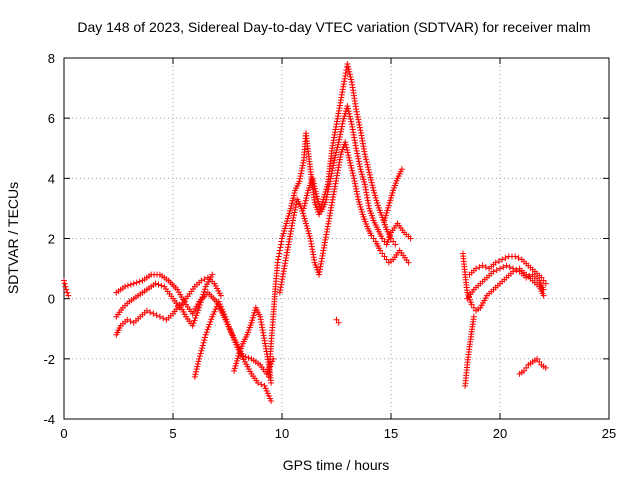 This screenshot has width=640, height=480. I want to click on y-tick-label: 0, so click(51, 299).